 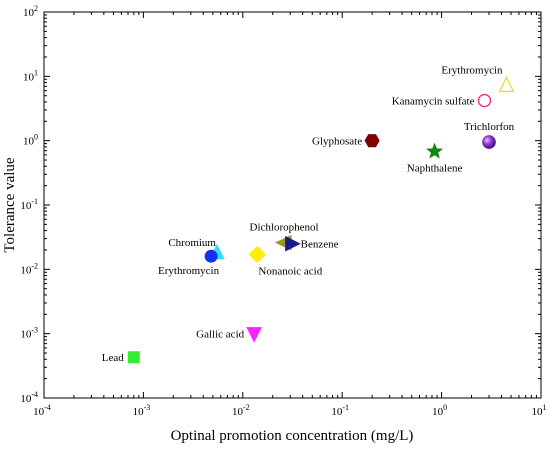 I want to click on point-lead, so click(x=133, y=357).